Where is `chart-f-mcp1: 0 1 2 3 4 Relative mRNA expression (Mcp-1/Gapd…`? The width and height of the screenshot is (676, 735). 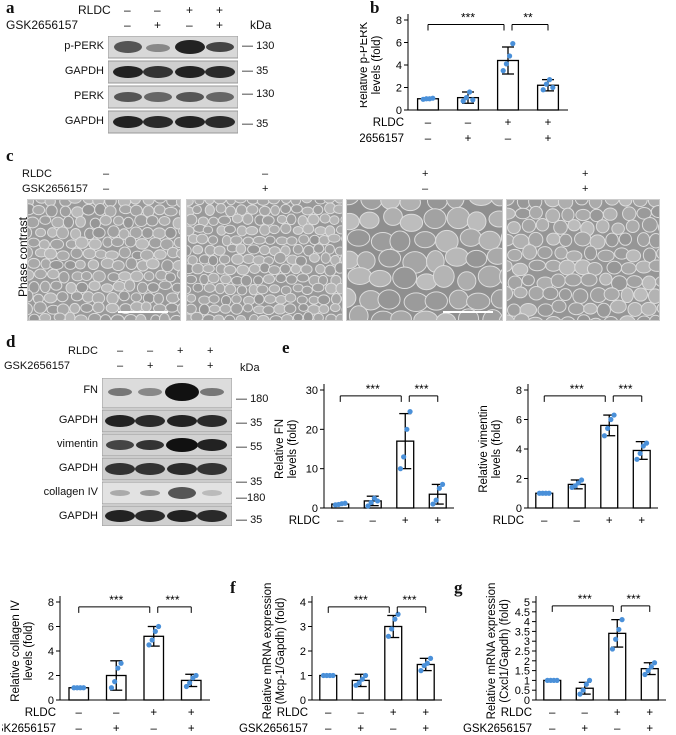 chart-f-mcp1: 0 1 2 3 4 Relative mRNA expression (Mcp-1/Gapd… is located at coordinates (340, 659).